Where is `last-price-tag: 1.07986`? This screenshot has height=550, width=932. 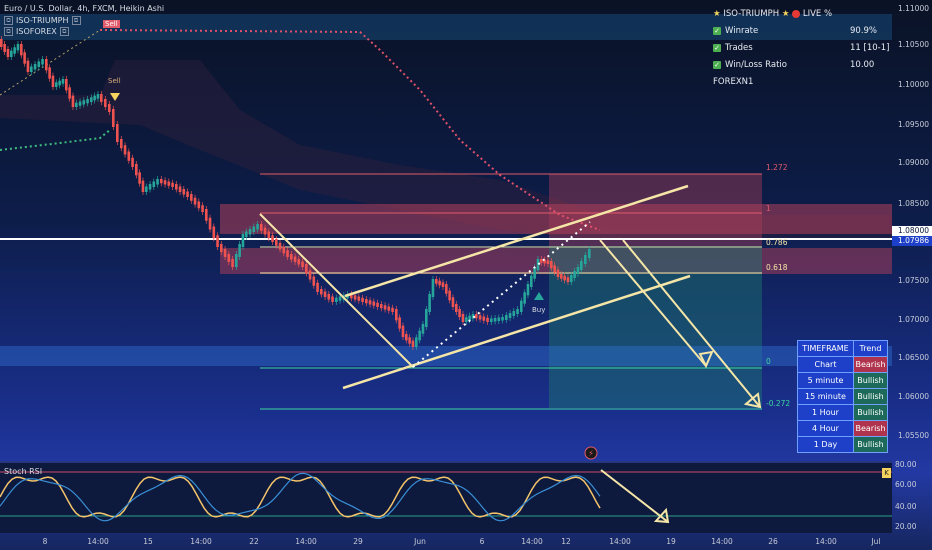
last-price-tag: 1.07986 is located at coordinates (912, 241).